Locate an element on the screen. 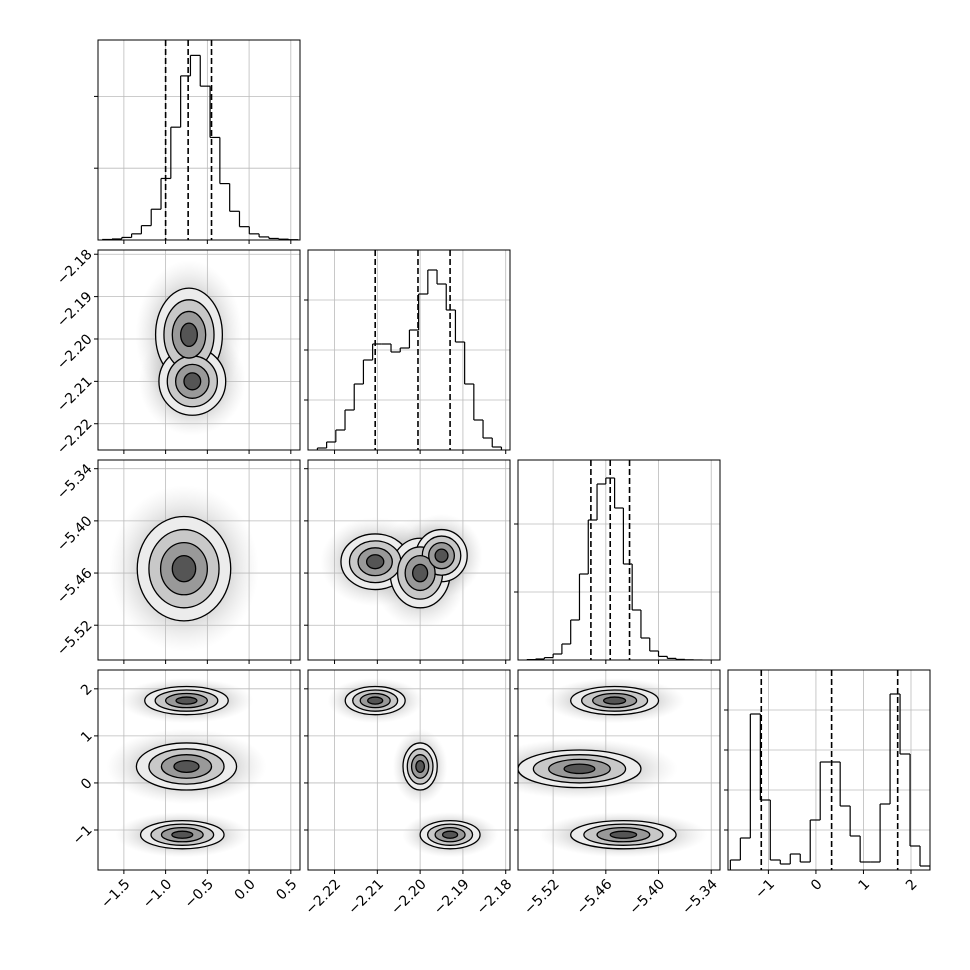 The image size is (970, 970). y-tick-label: −2.20 is located at coordinates (75, 352).